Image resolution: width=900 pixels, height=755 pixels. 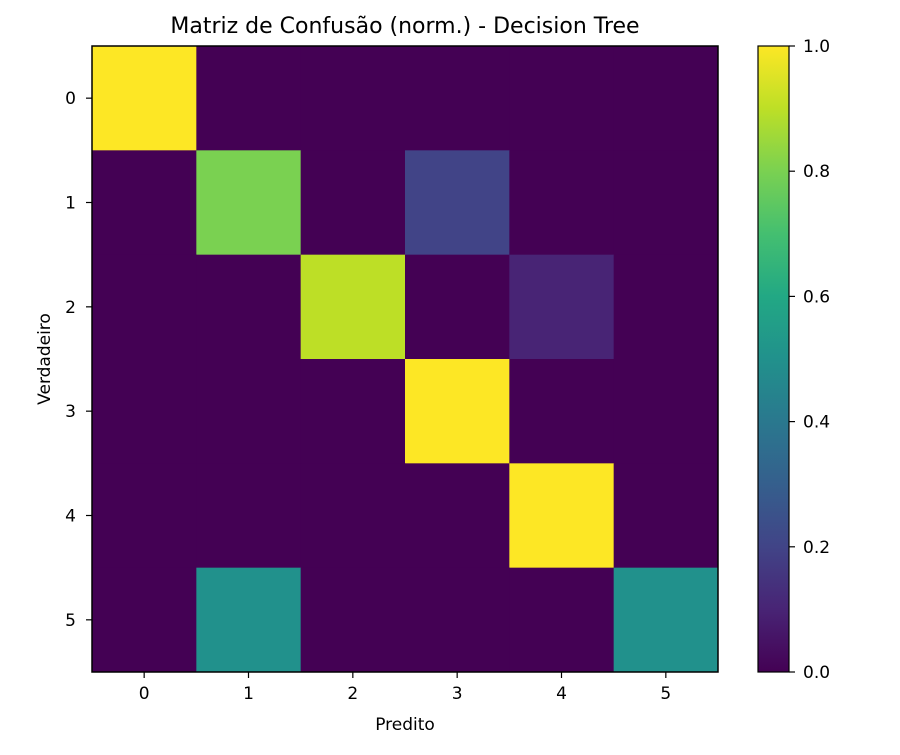 I want to click on x-tick-label: 0, so click(x=144, y=694).